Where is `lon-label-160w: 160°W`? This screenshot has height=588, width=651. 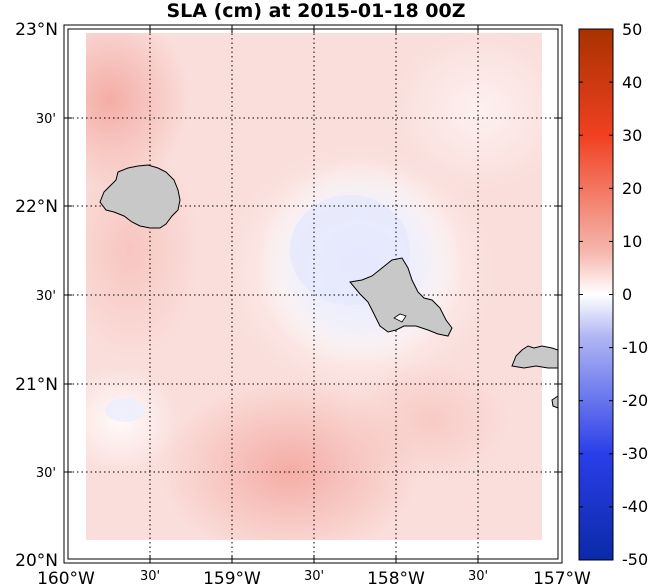
lon-label-160w: 160°W is located at coordinates (66, 578).